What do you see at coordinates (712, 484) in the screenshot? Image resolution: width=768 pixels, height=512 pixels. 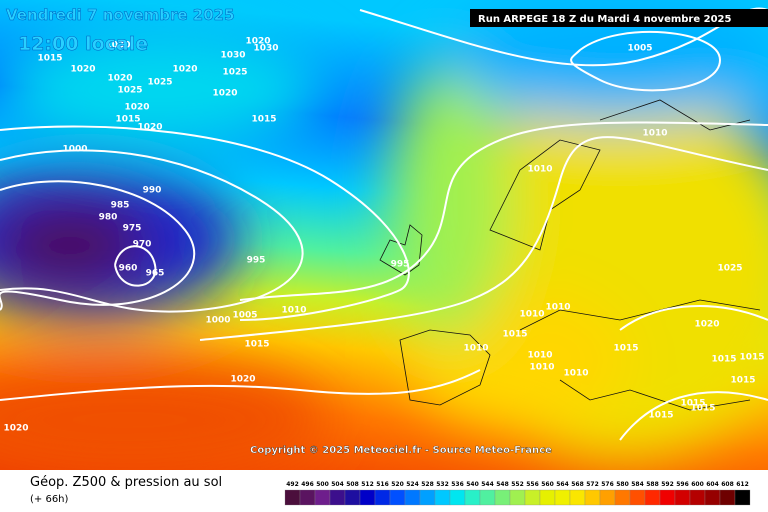 I see `scale-label: 604` at bounding box center [712, 484].